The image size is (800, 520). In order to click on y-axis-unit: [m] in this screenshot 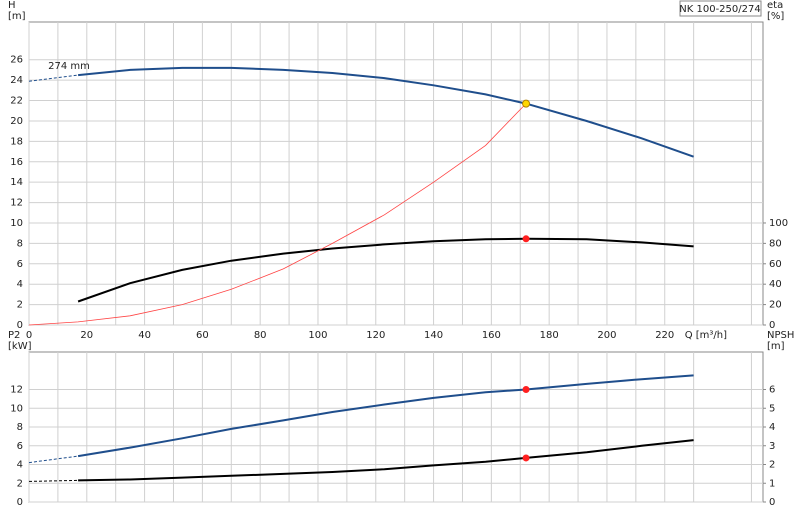, I will do `click(17, 16)`.